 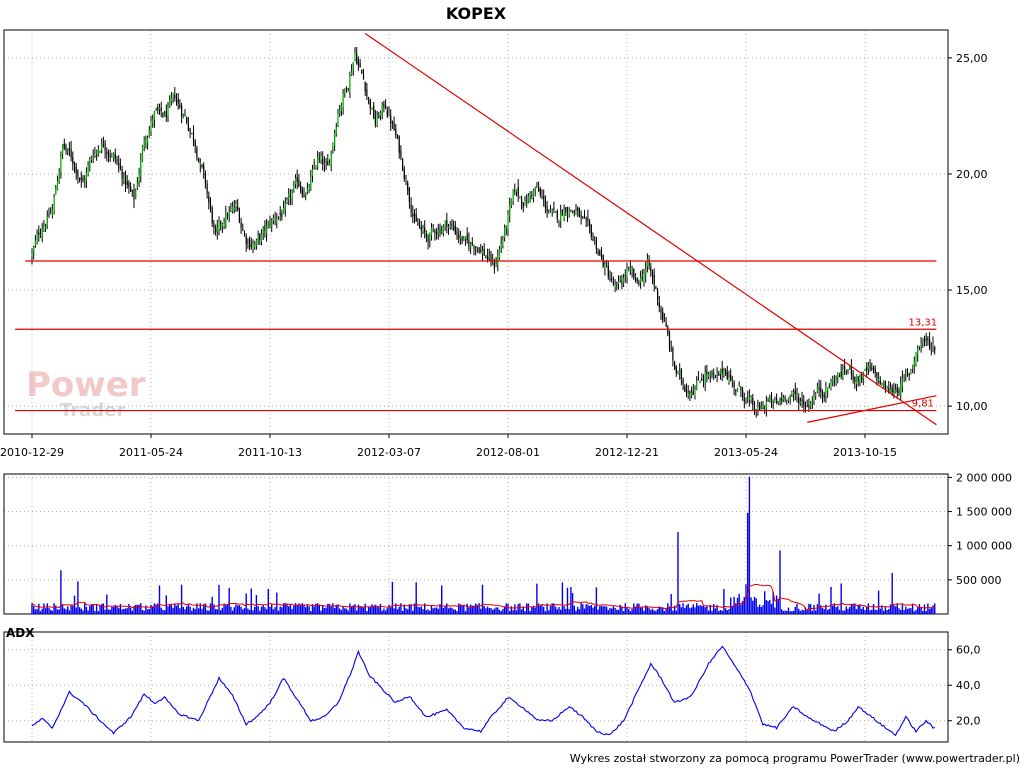 What do you see at coordinates (627, 452) in the screenshot?
I see `x-tick-label: 2012-12-21` at bounding box center [627, 452].